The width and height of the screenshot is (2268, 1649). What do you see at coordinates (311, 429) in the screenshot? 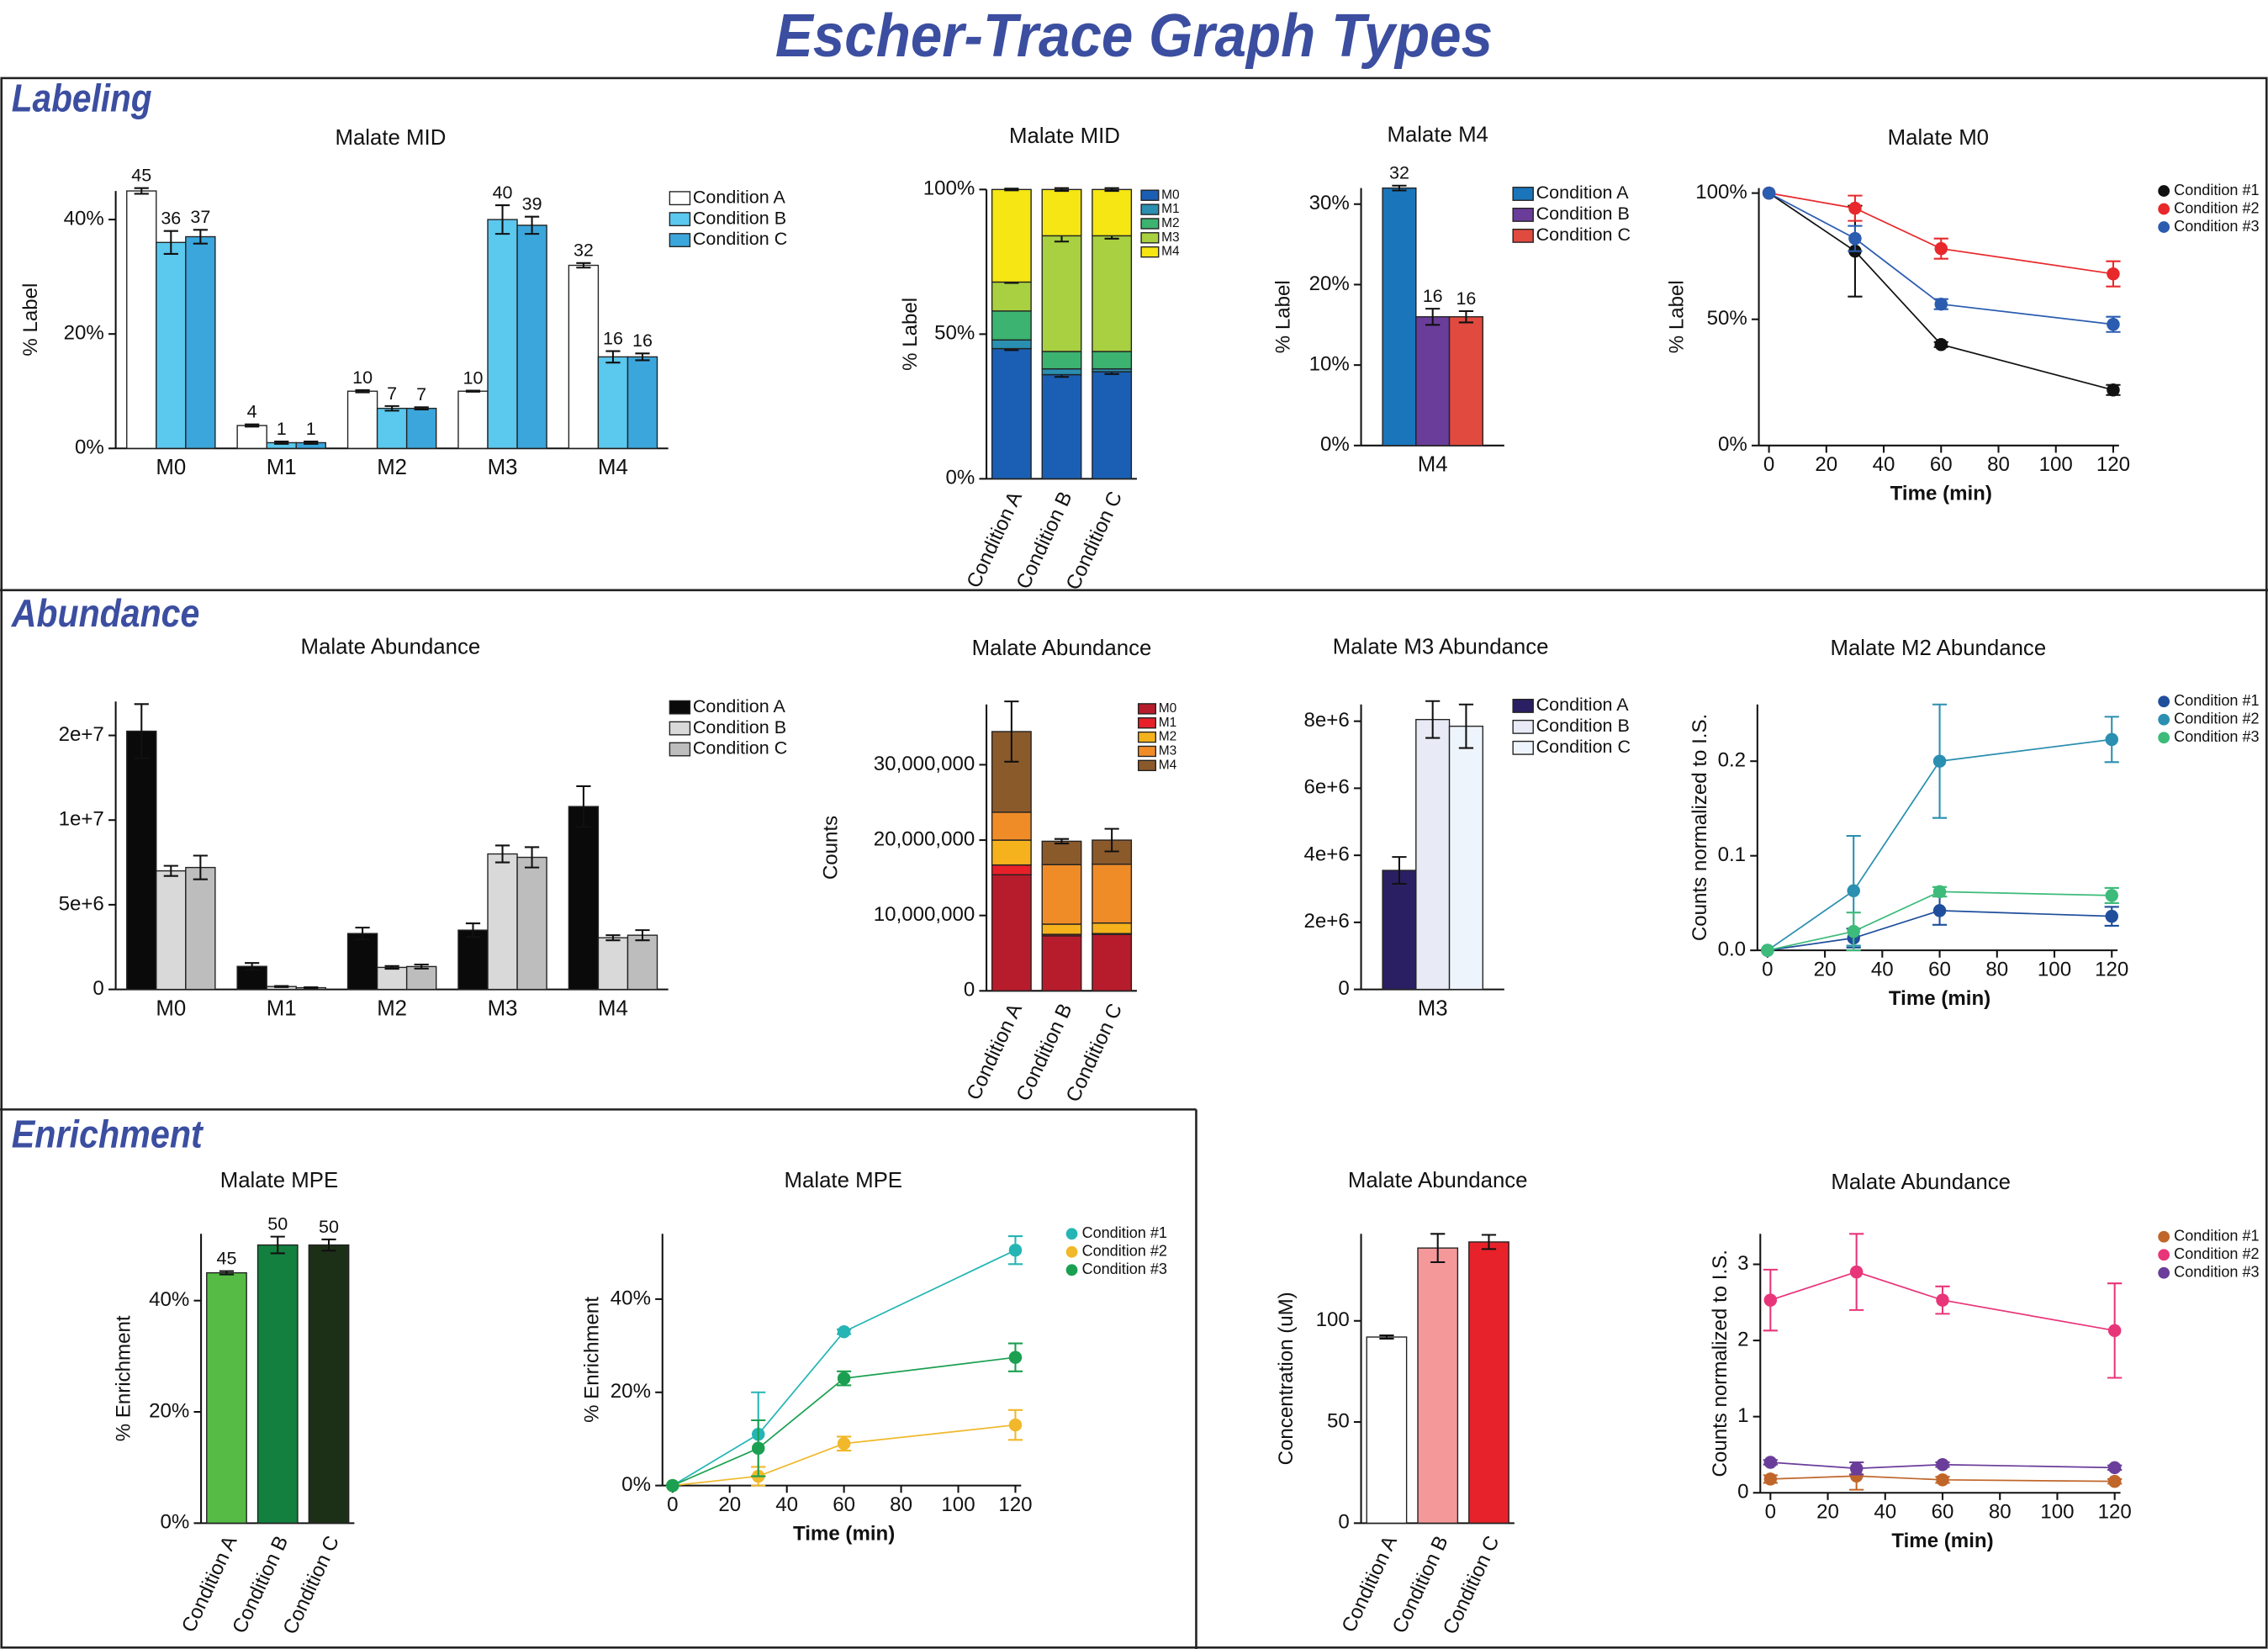
I see `data-label: 1` at bounding box center [311, 429].